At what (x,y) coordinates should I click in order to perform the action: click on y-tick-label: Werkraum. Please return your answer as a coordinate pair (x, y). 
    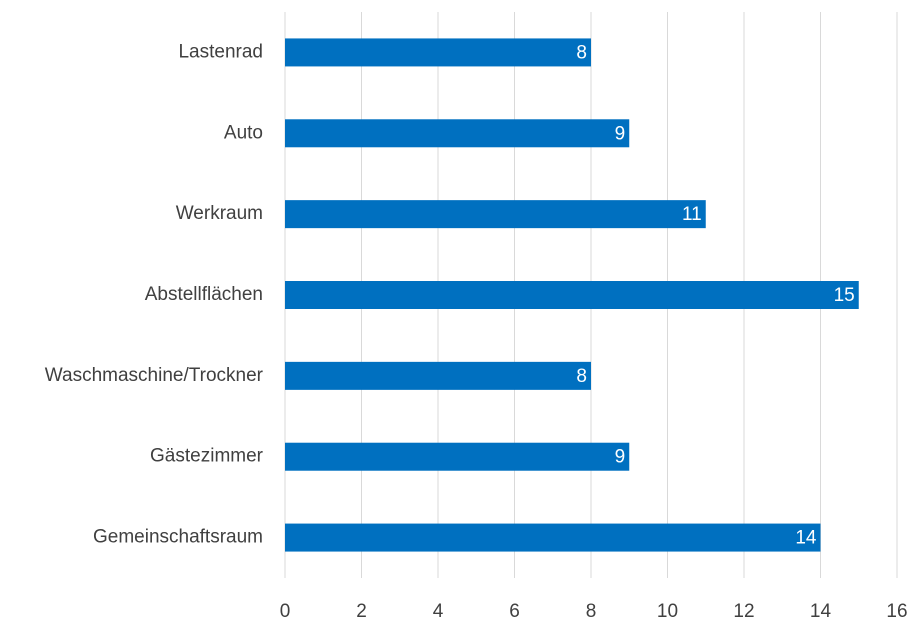
    Looking at the image, I should click on (219, 213).